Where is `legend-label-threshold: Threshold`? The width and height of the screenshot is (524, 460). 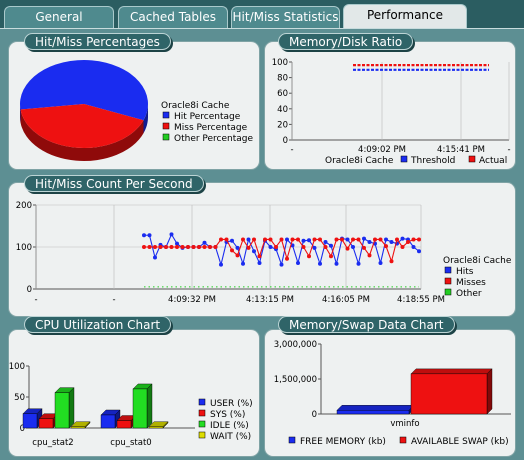 legend-label-threshold: Threshold is located at coordinates (432, 161).